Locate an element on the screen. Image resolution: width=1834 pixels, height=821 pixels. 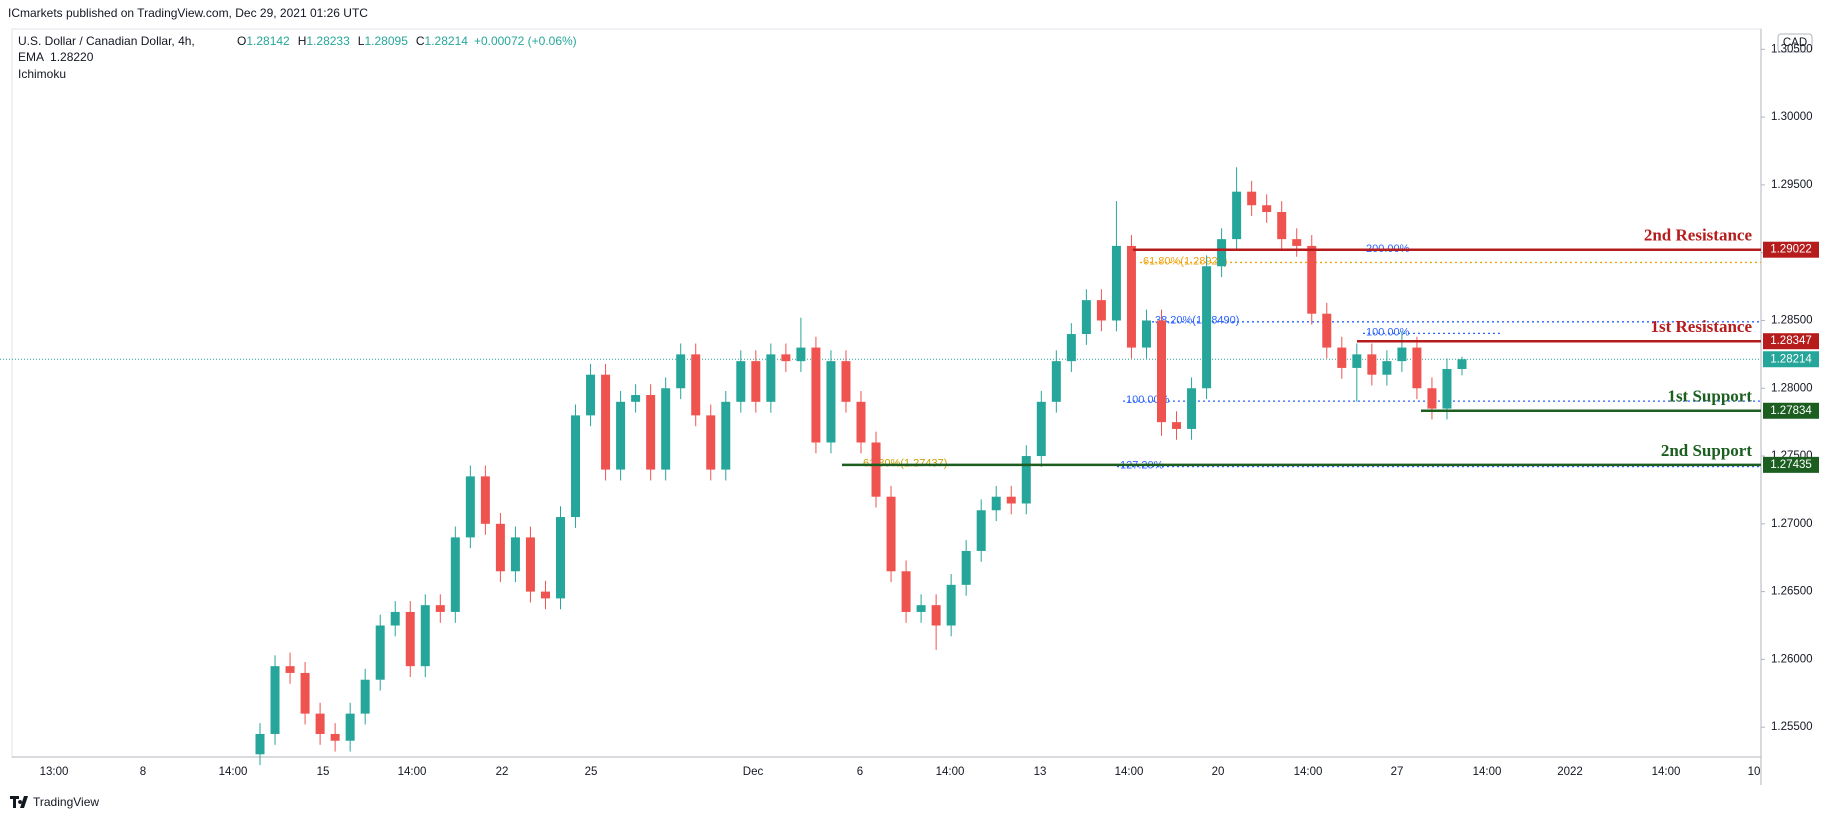
level-name: 1st Support is located at coordinates (1709, 396).